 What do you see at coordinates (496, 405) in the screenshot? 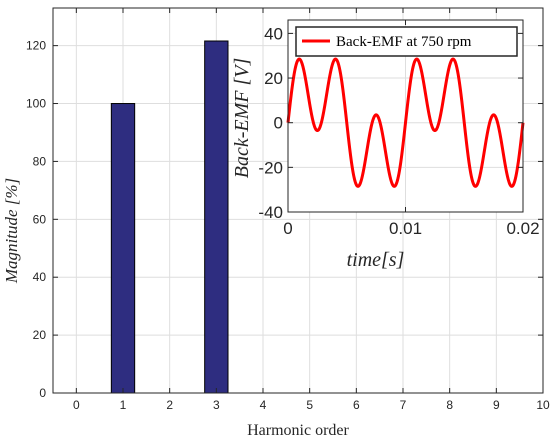
I see `main-x-tick-label: 9` at bounding box center [496, 405].